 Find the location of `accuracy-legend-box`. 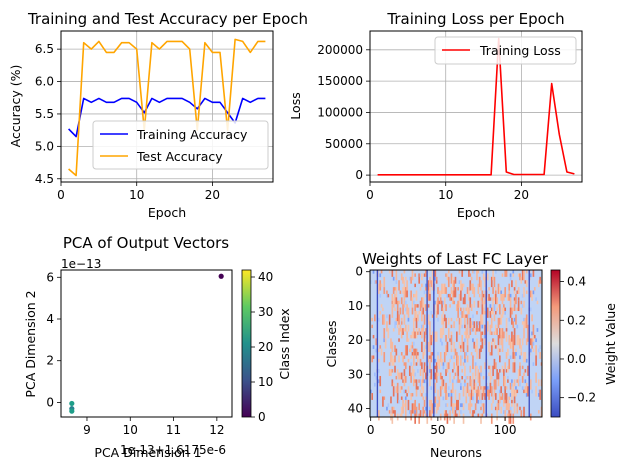

accuracy-legend-box is located at coordinates (180, 145).